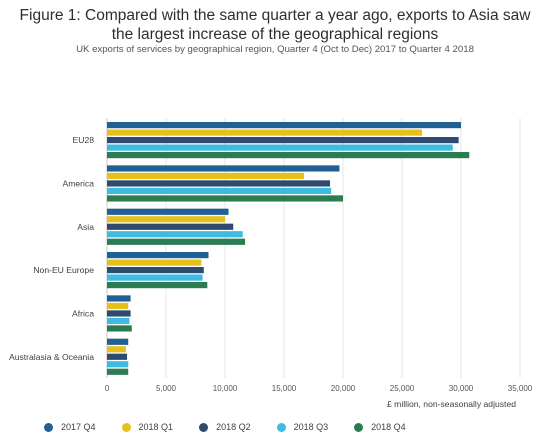  What do you see at coordinates (520, 388) in the screenshot?
I see `x-tick-label: 35,000` at bounding box center [520, 388].